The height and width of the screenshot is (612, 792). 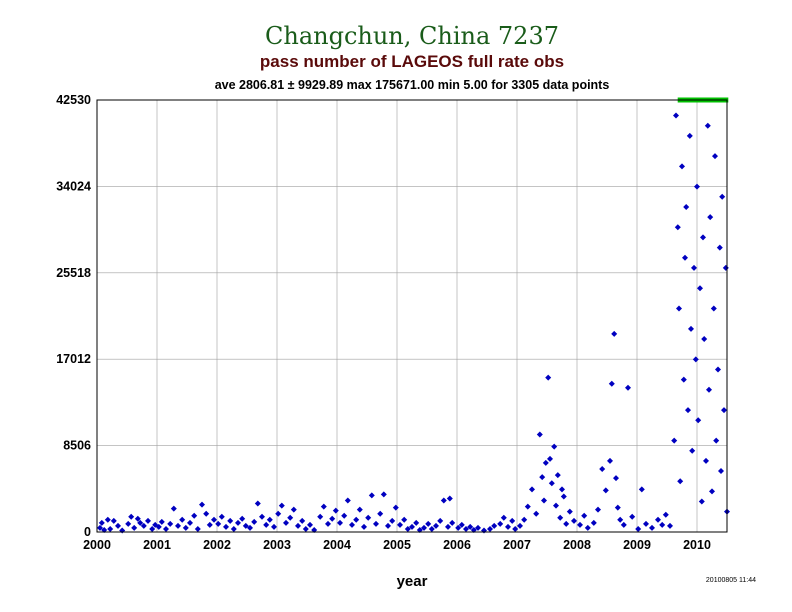 What do you see at coordinates (73, 359) in the screenshot?
I see `y-tick-label: 17012` at bounding box center [73, 359].